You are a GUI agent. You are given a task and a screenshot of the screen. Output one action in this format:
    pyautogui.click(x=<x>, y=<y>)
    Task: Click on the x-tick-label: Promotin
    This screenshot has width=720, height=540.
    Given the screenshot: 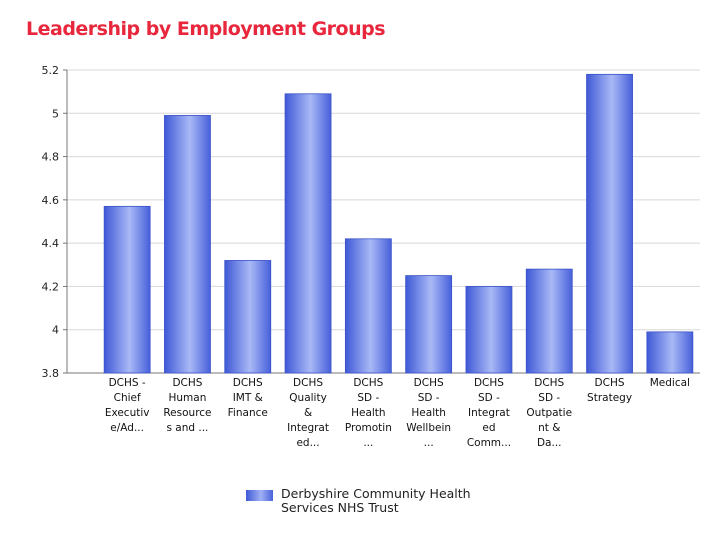 What is the action you would take?
    pyautogui.click(x=368, y=428)
    